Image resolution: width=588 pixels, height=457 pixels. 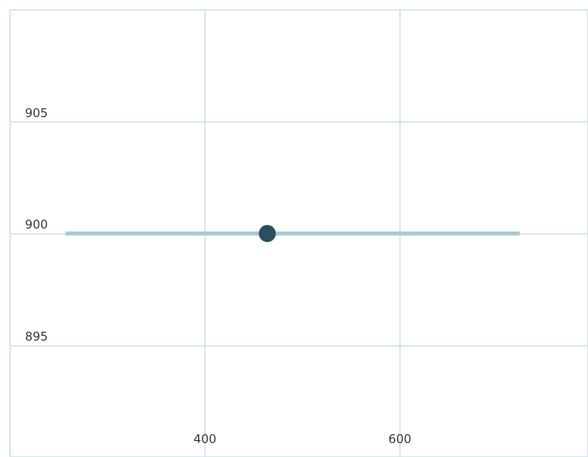 What do you see at coordinates (204, 439) in the screenshot?
I see `x-tick-label: 400` at bounding box center [204, 439].